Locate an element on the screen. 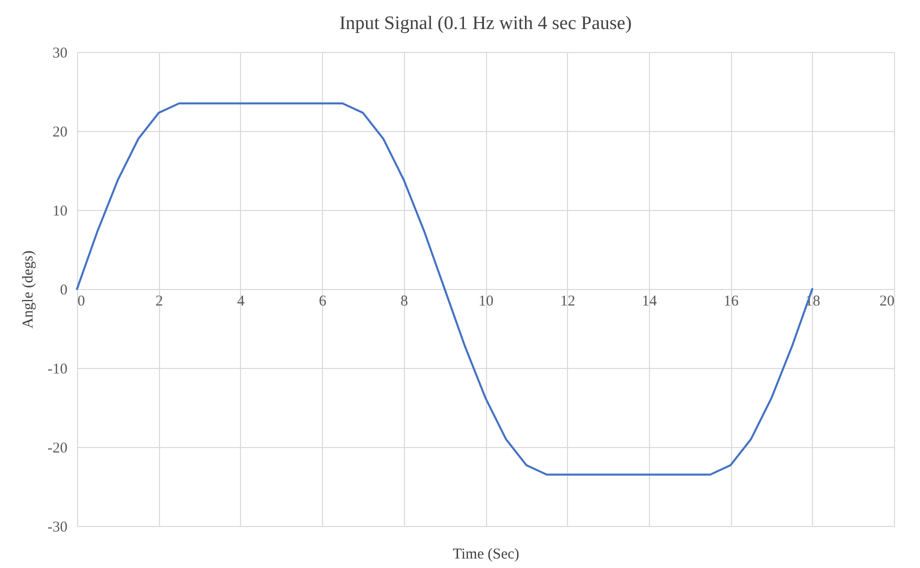  x-tick-label: 20 is located at coordinates (887, 302).